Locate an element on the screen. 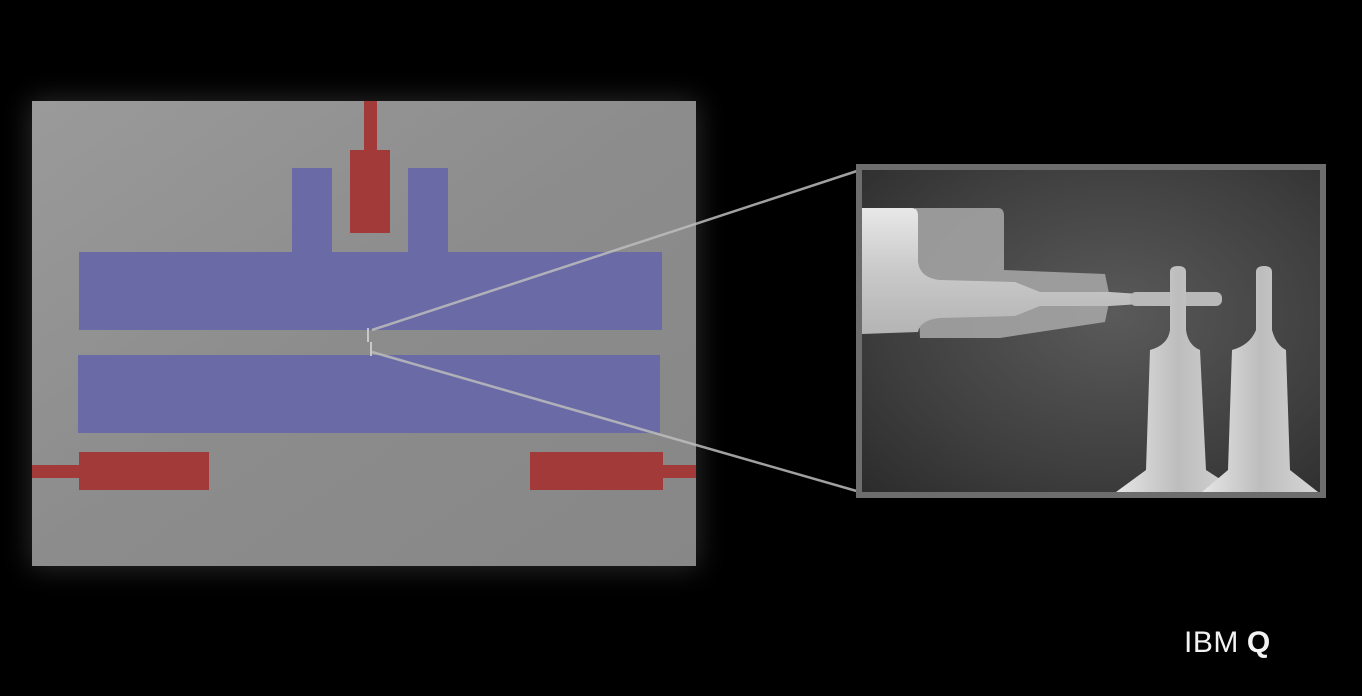 This screenshot has height=696, width=1362. top-capacitor-pad is located at coordinates (370, 249).